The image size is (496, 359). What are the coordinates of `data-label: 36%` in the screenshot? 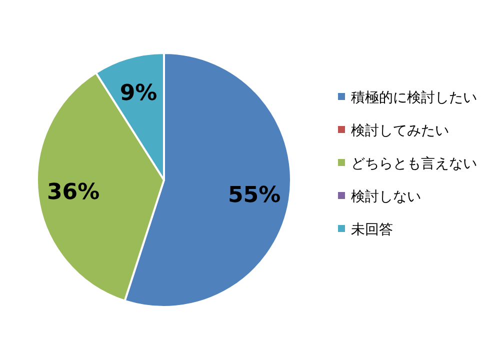 It's located at (73, 193).